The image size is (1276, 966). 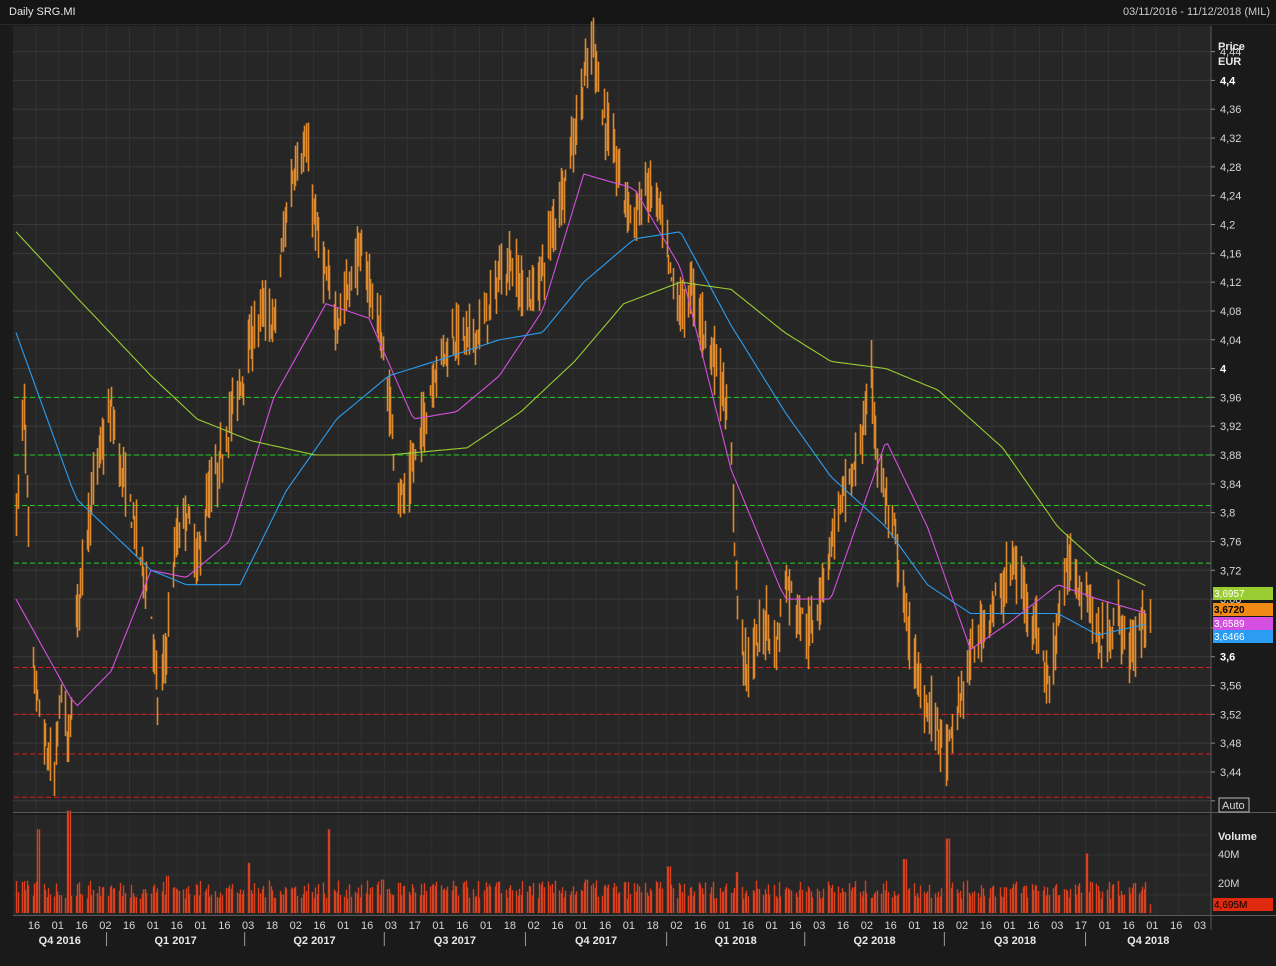 What do you see at coordinates (1227, 658) in the screenshot?
I see `price-tick-label: 3,6` at bounding box center [1227, 658].